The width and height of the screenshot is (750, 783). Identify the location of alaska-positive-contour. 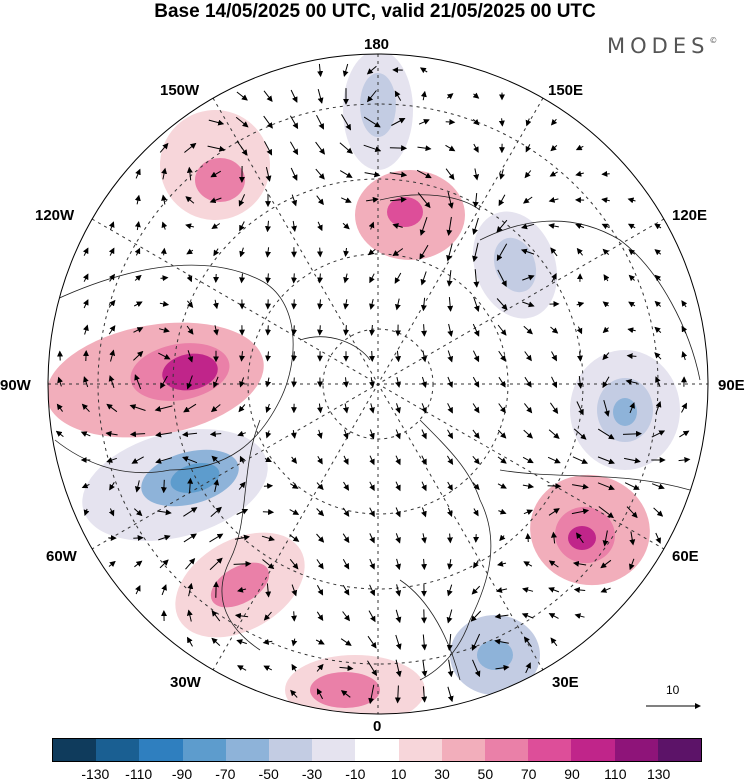
(220, 180).